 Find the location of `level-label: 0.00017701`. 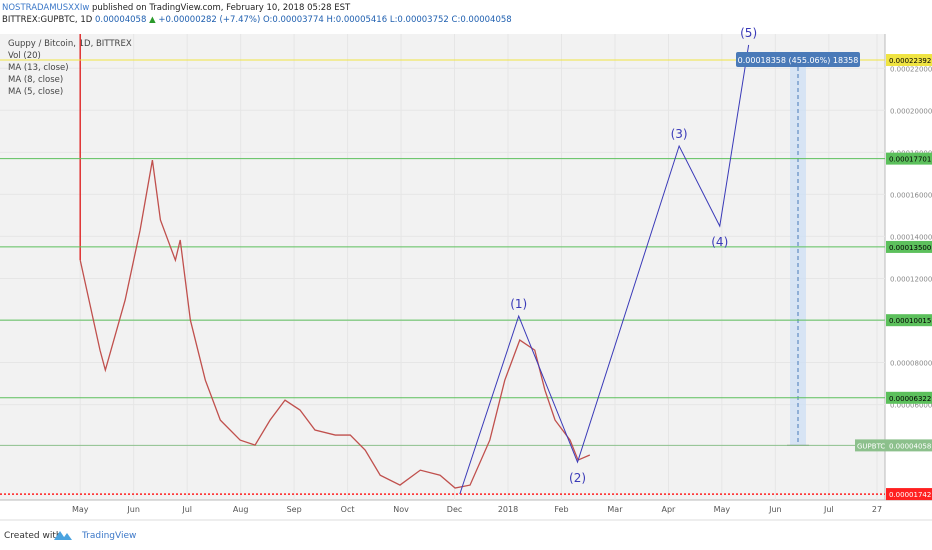

level-label: 0.00017701 is located at coordinates (910, 160).